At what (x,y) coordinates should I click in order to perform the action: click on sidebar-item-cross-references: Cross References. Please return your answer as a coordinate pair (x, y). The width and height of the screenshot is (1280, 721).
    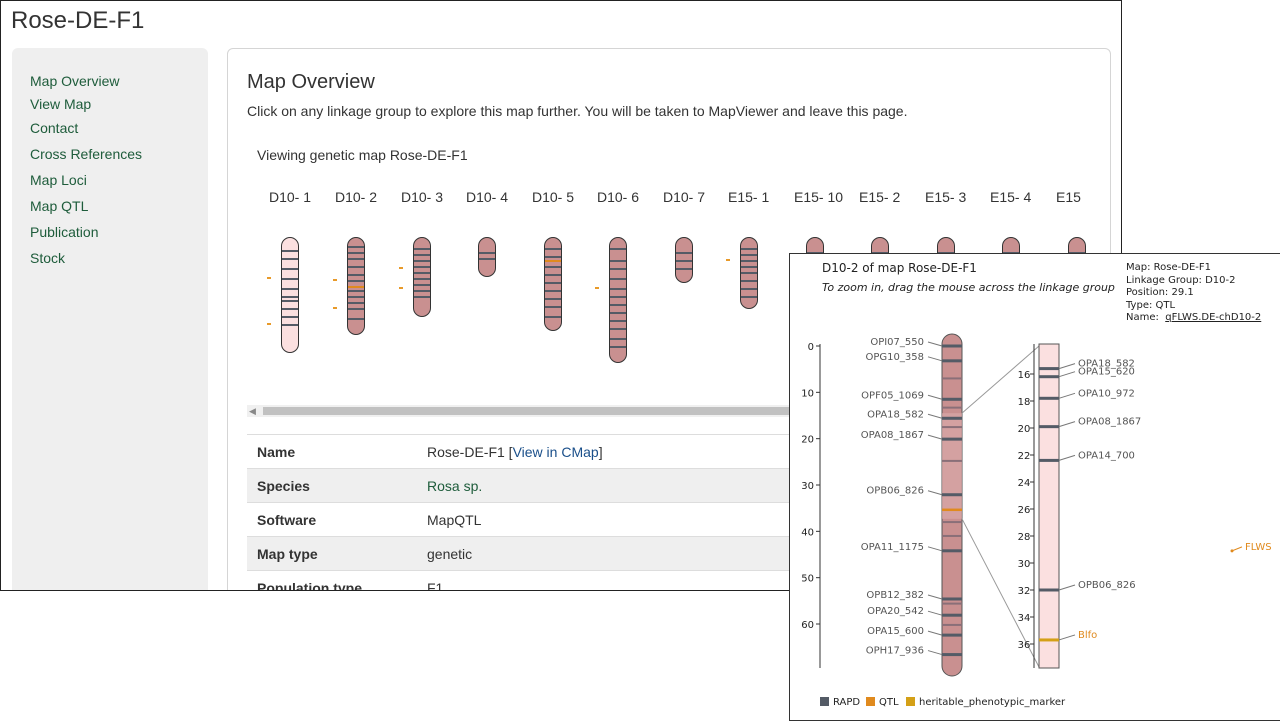
    Looking at the image, I should click on (86, 154).